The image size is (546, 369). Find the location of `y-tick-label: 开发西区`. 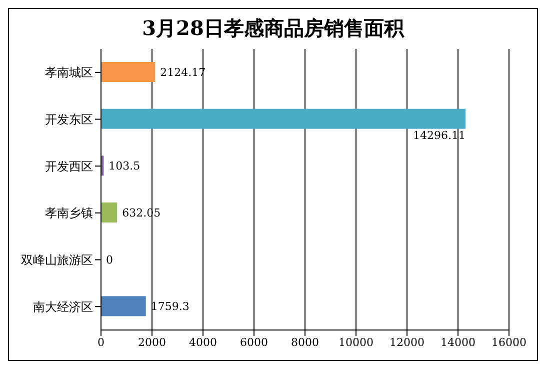

y-tick-label: 开发西区 is located at coordinates (69, 166).